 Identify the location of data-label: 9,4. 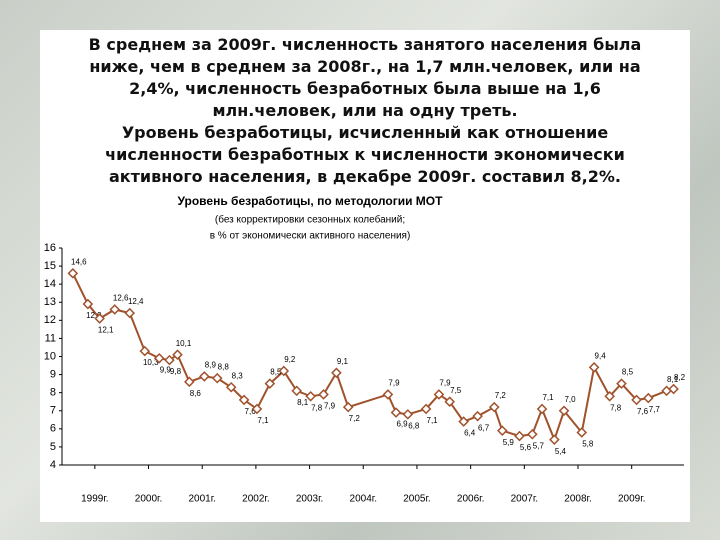
(601, 355).